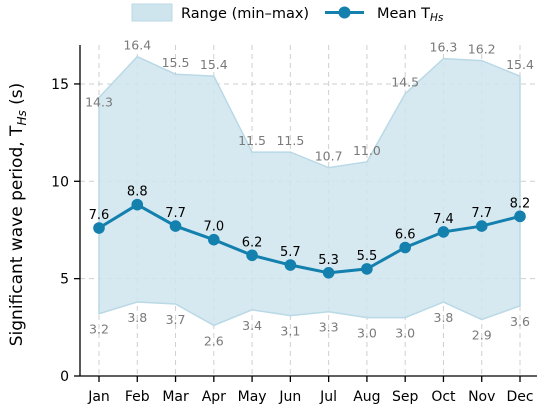 The image size is (550, 417). Describe the element at coordinates (519, 397) in the screenshot. I see `x-tick-label-dec: Dec` at that location.